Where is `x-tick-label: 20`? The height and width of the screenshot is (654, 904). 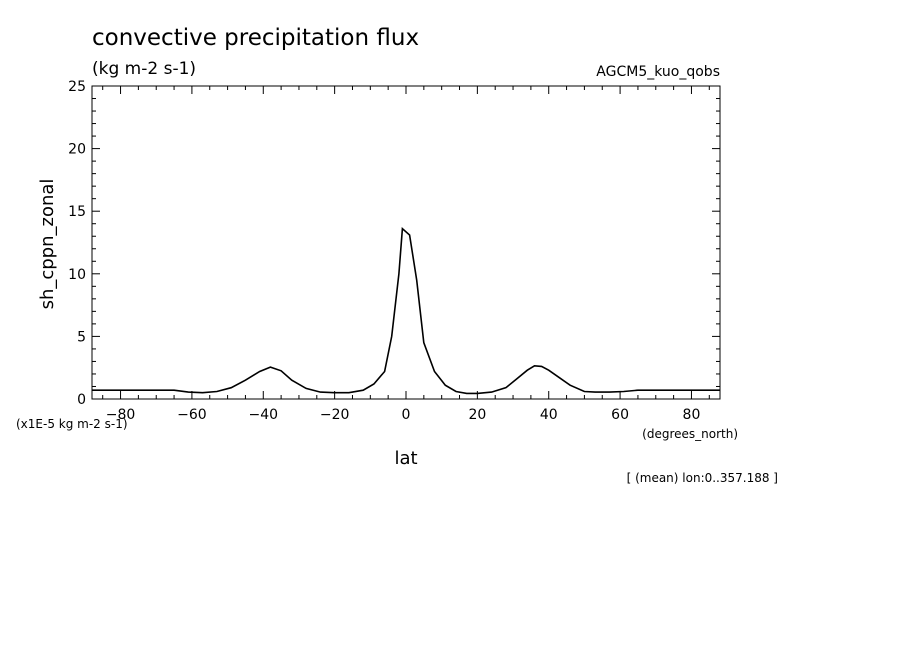 x-tick-label: 20 is located at coordinates (477, 415).